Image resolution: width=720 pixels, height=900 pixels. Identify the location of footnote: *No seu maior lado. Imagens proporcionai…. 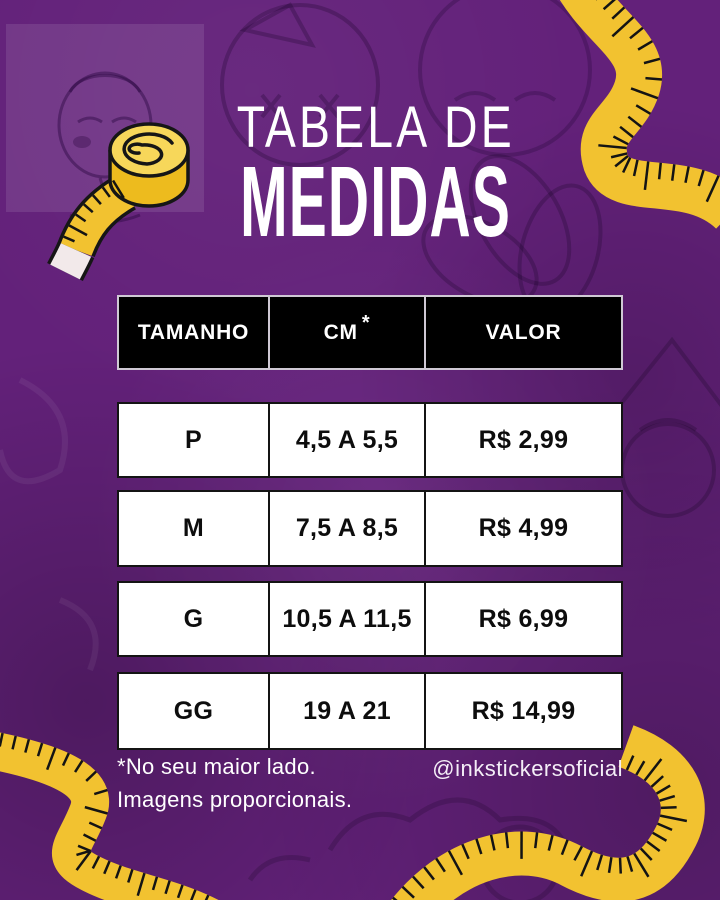
(234, 783).